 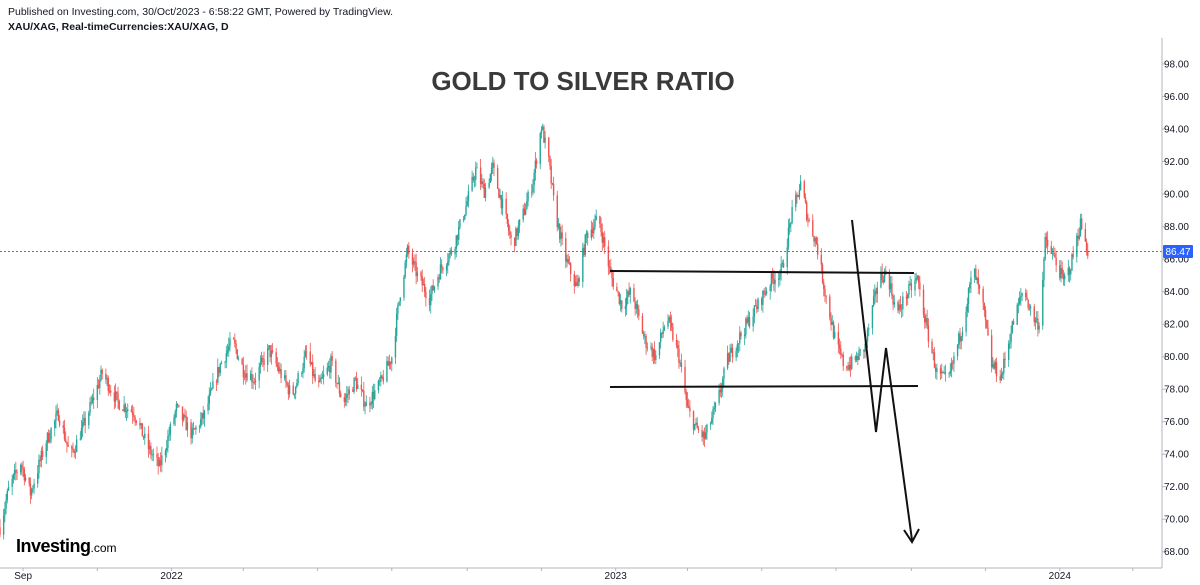 I want to click on price-tick-label: 74.00, so click(x=1176, y=455).